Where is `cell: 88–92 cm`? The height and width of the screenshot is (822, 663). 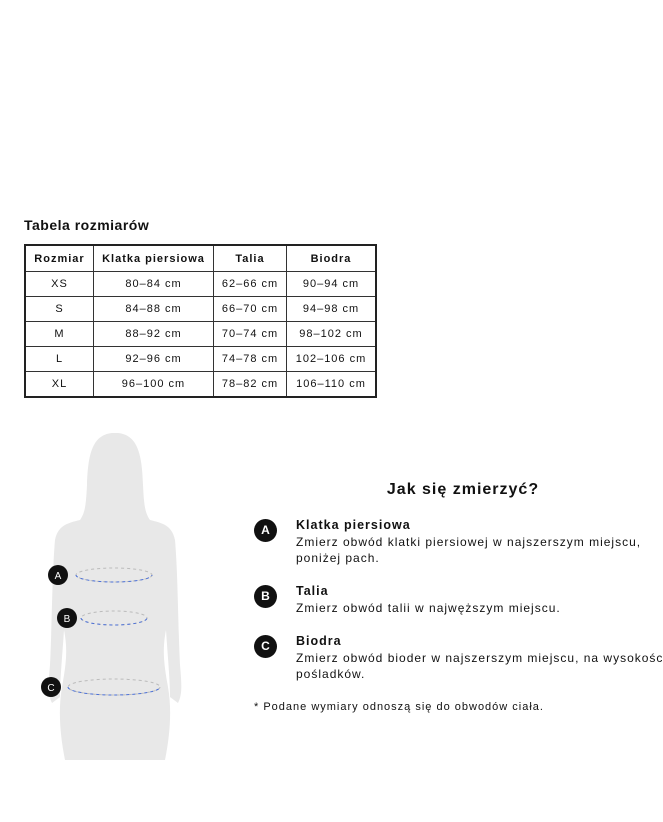
cell: 88–92 cm is located at coordinates (153, 334).